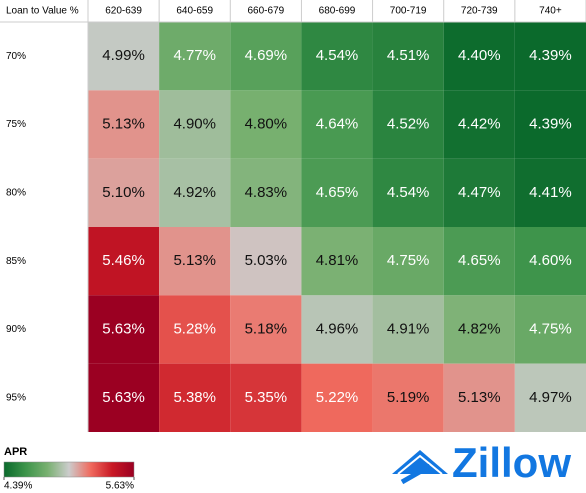  What do you see at coordinates (16, 329) in the screenshot?
I see `row-label: 90%` at bounding box center [16, 329].